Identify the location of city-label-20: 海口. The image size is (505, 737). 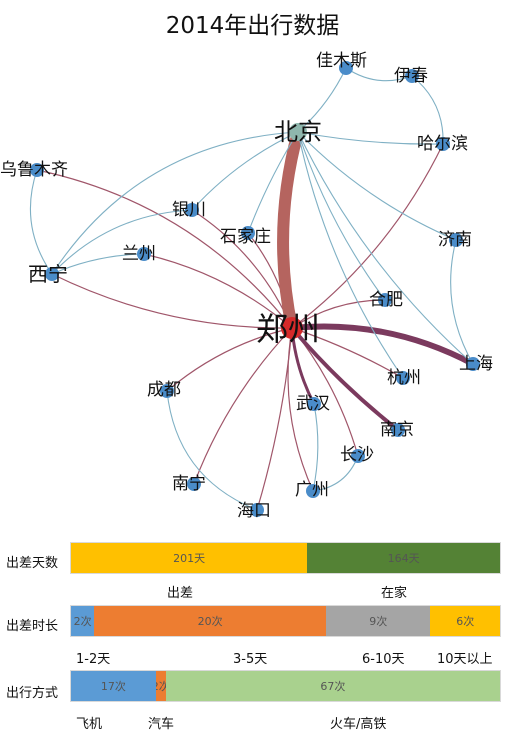
(254, 511).